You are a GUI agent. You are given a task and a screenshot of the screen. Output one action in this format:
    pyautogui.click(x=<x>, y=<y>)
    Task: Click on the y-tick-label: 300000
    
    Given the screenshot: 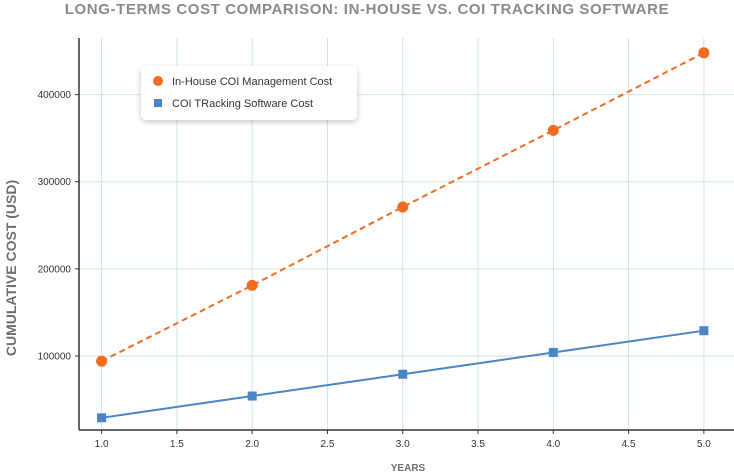 What is the action you would take?
    pyautogui.click(x=55, y=182)
    